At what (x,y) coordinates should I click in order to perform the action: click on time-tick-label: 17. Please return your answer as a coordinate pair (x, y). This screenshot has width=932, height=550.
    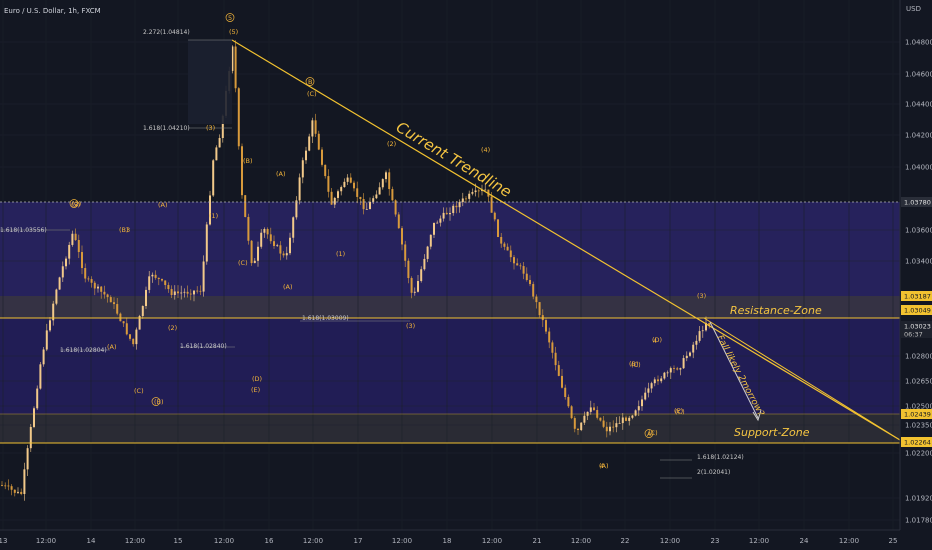
    Looking at the image, I should click on (358, 541).